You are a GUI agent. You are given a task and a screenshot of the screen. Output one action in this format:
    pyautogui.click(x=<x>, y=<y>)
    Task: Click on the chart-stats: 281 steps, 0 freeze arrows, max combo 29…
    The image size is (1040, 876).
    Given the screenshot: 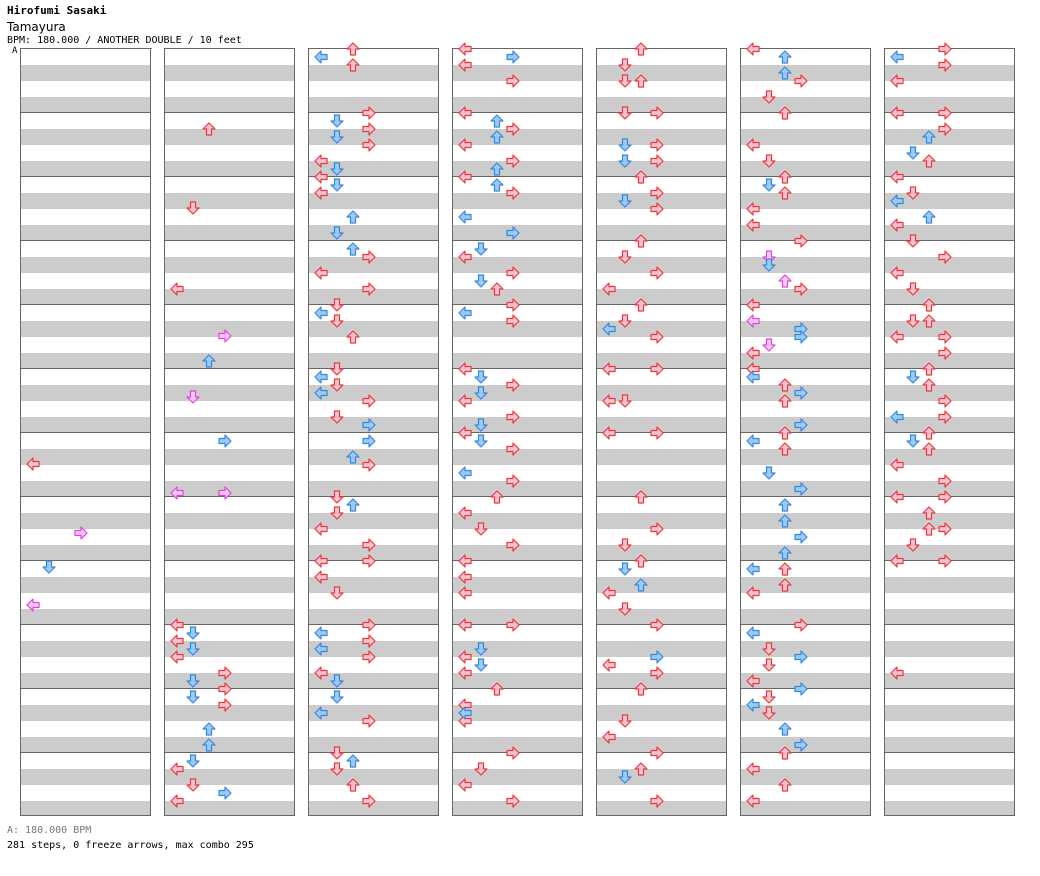 What is the action you would take?
    pyautogui.click(x=130, y=845)
    